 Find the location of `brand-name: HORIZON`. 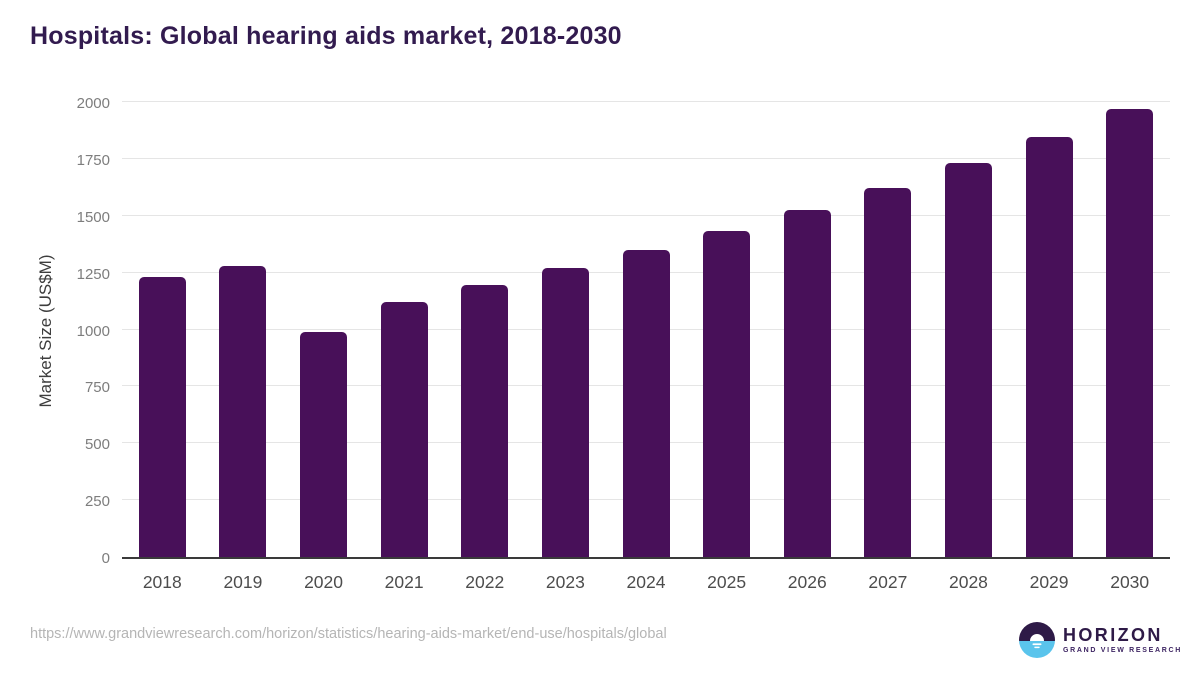

brand-name: HORIZON is located at coordinates (1113, 635).